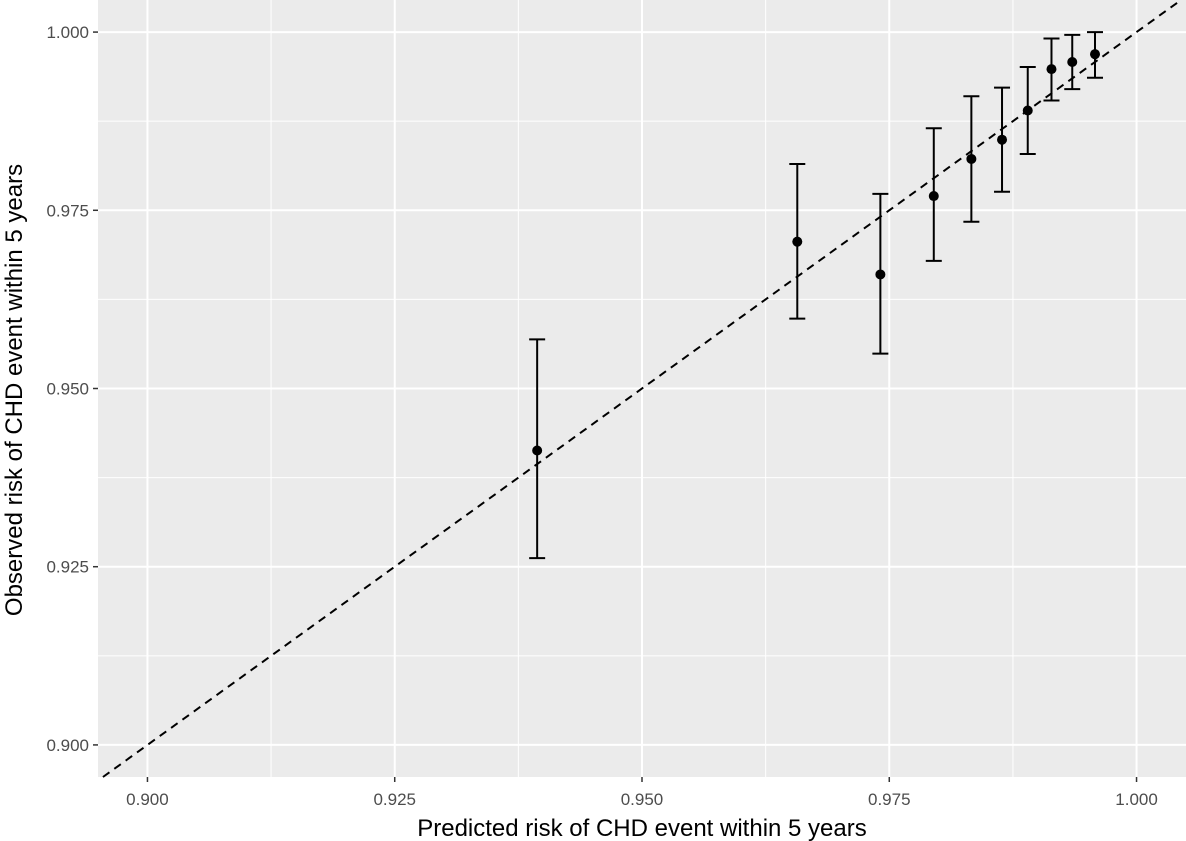 The width and height of the screenshot is (1186, 841). I want to click on y-tick-label: 0.925, so click(67, 567).